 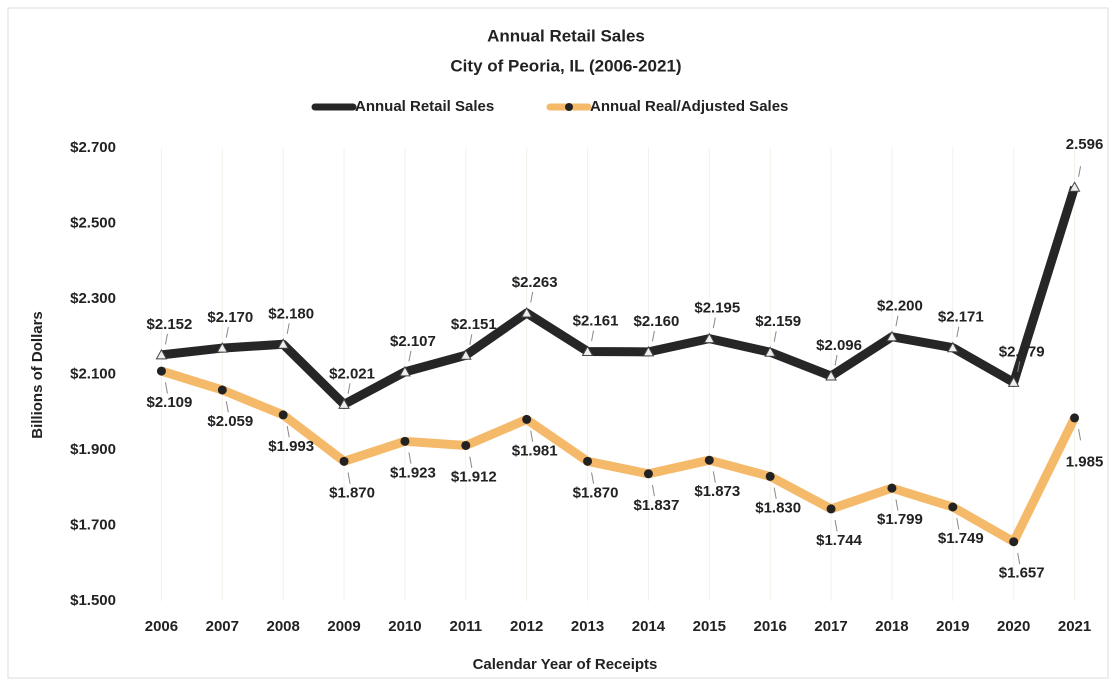 I want to click on data-label: $2.170, so click(x=230, y=317).